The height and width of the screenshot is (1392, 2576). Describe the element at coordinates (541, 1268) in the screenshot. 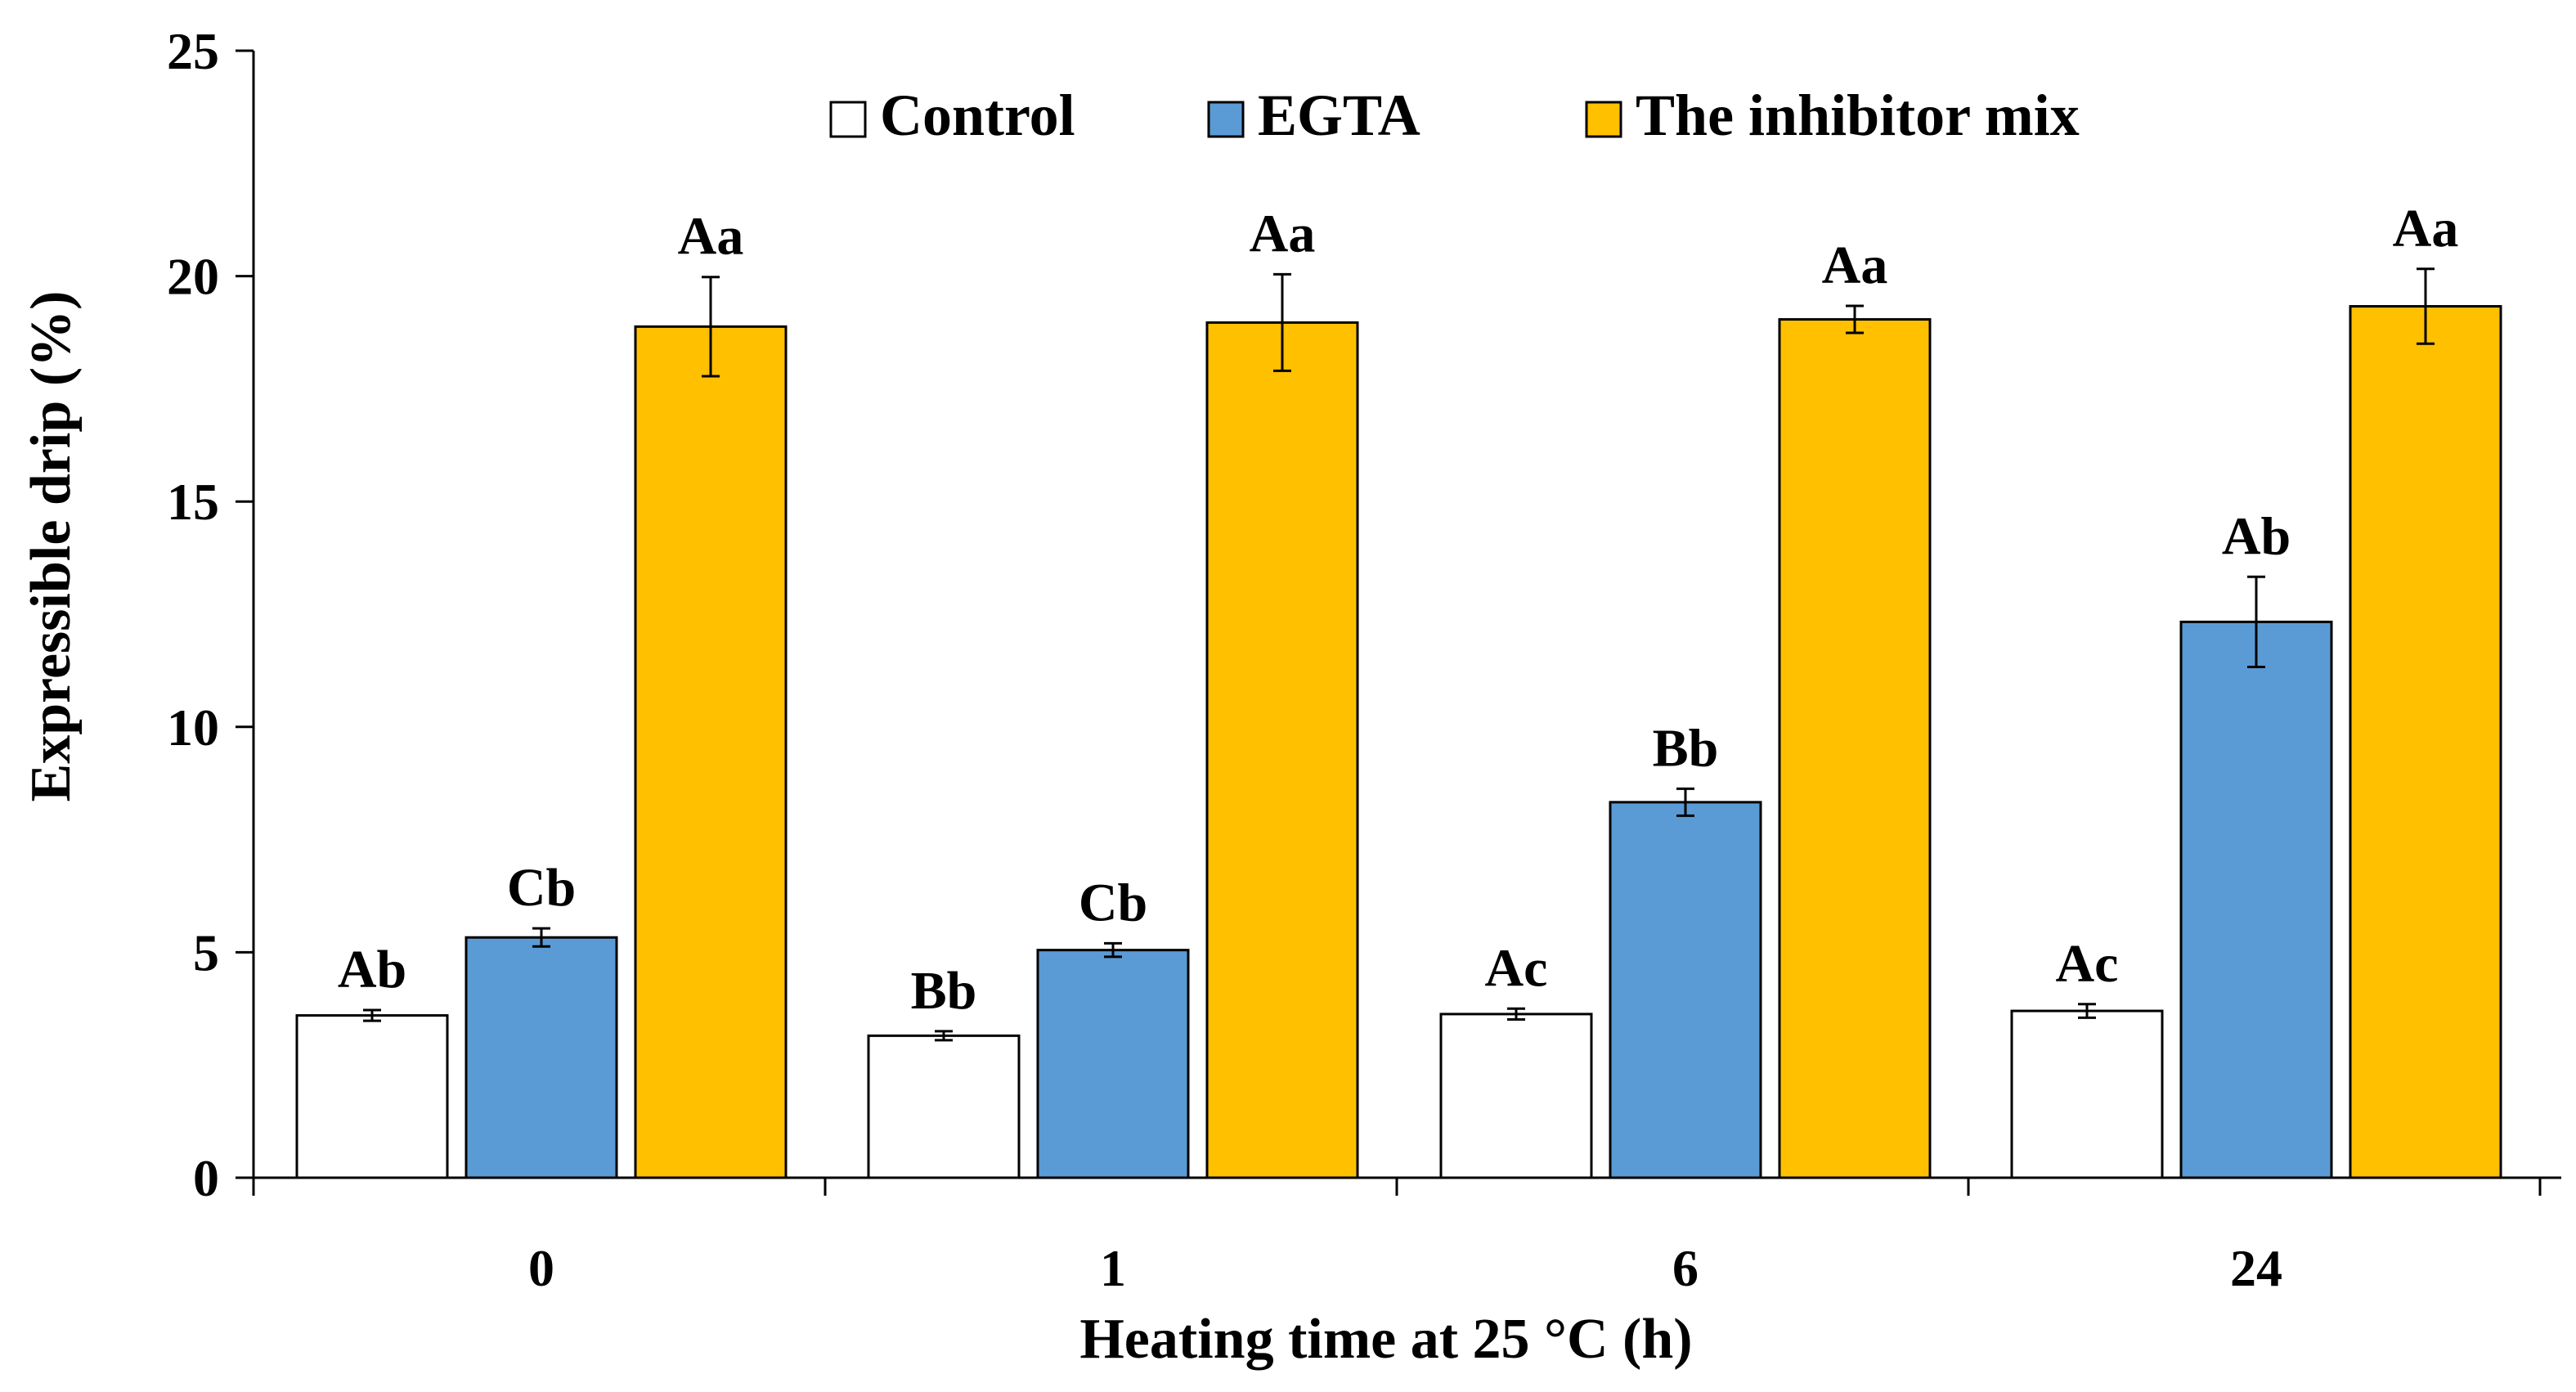

I see `x-tick-label: 0` at that location.